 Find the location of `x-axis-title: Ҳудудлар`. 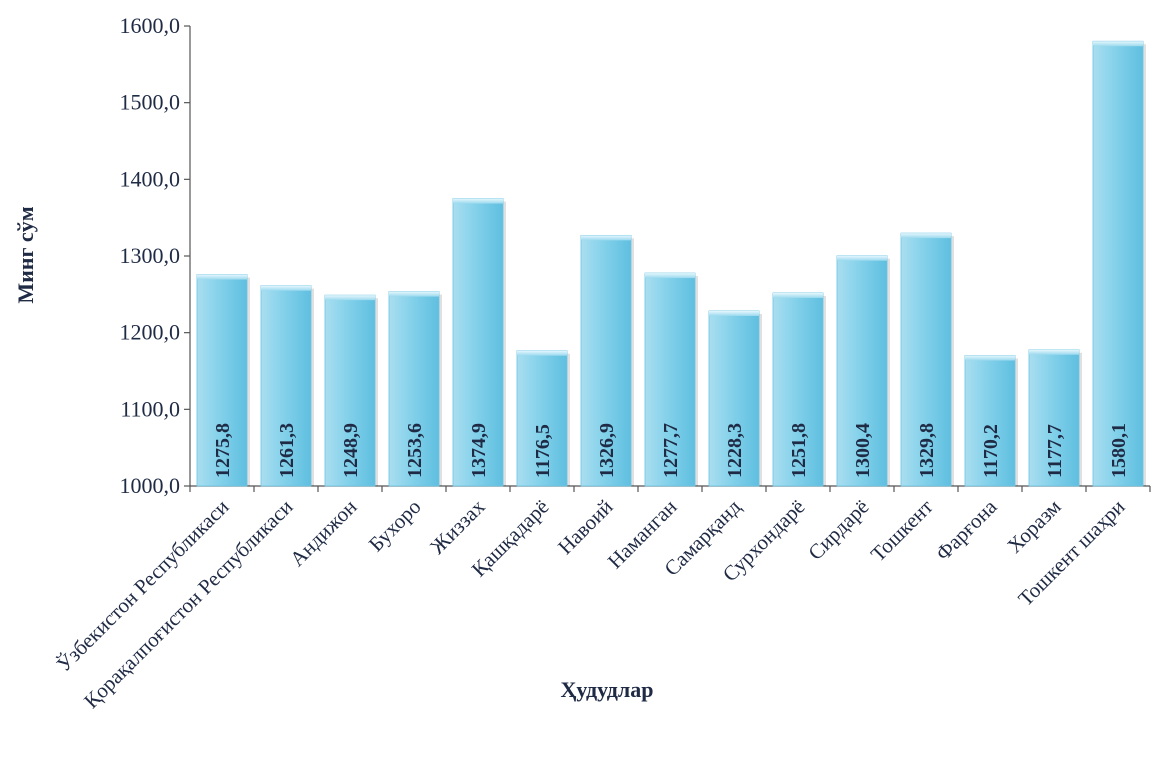

x-axis-title: Ҳудудлар is located at coordinates (607, 689).